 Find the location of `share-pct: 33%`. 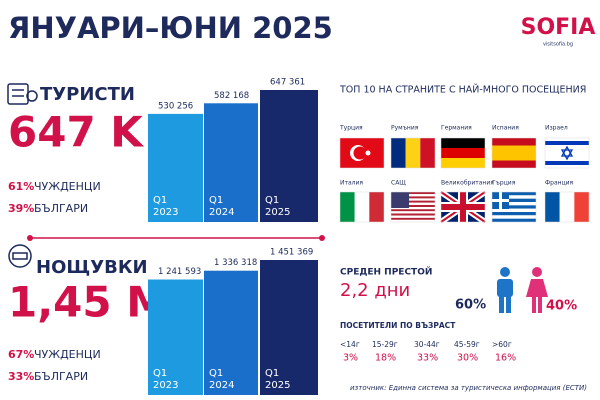

share-pct: 33% is located at coordinates (21, 376).